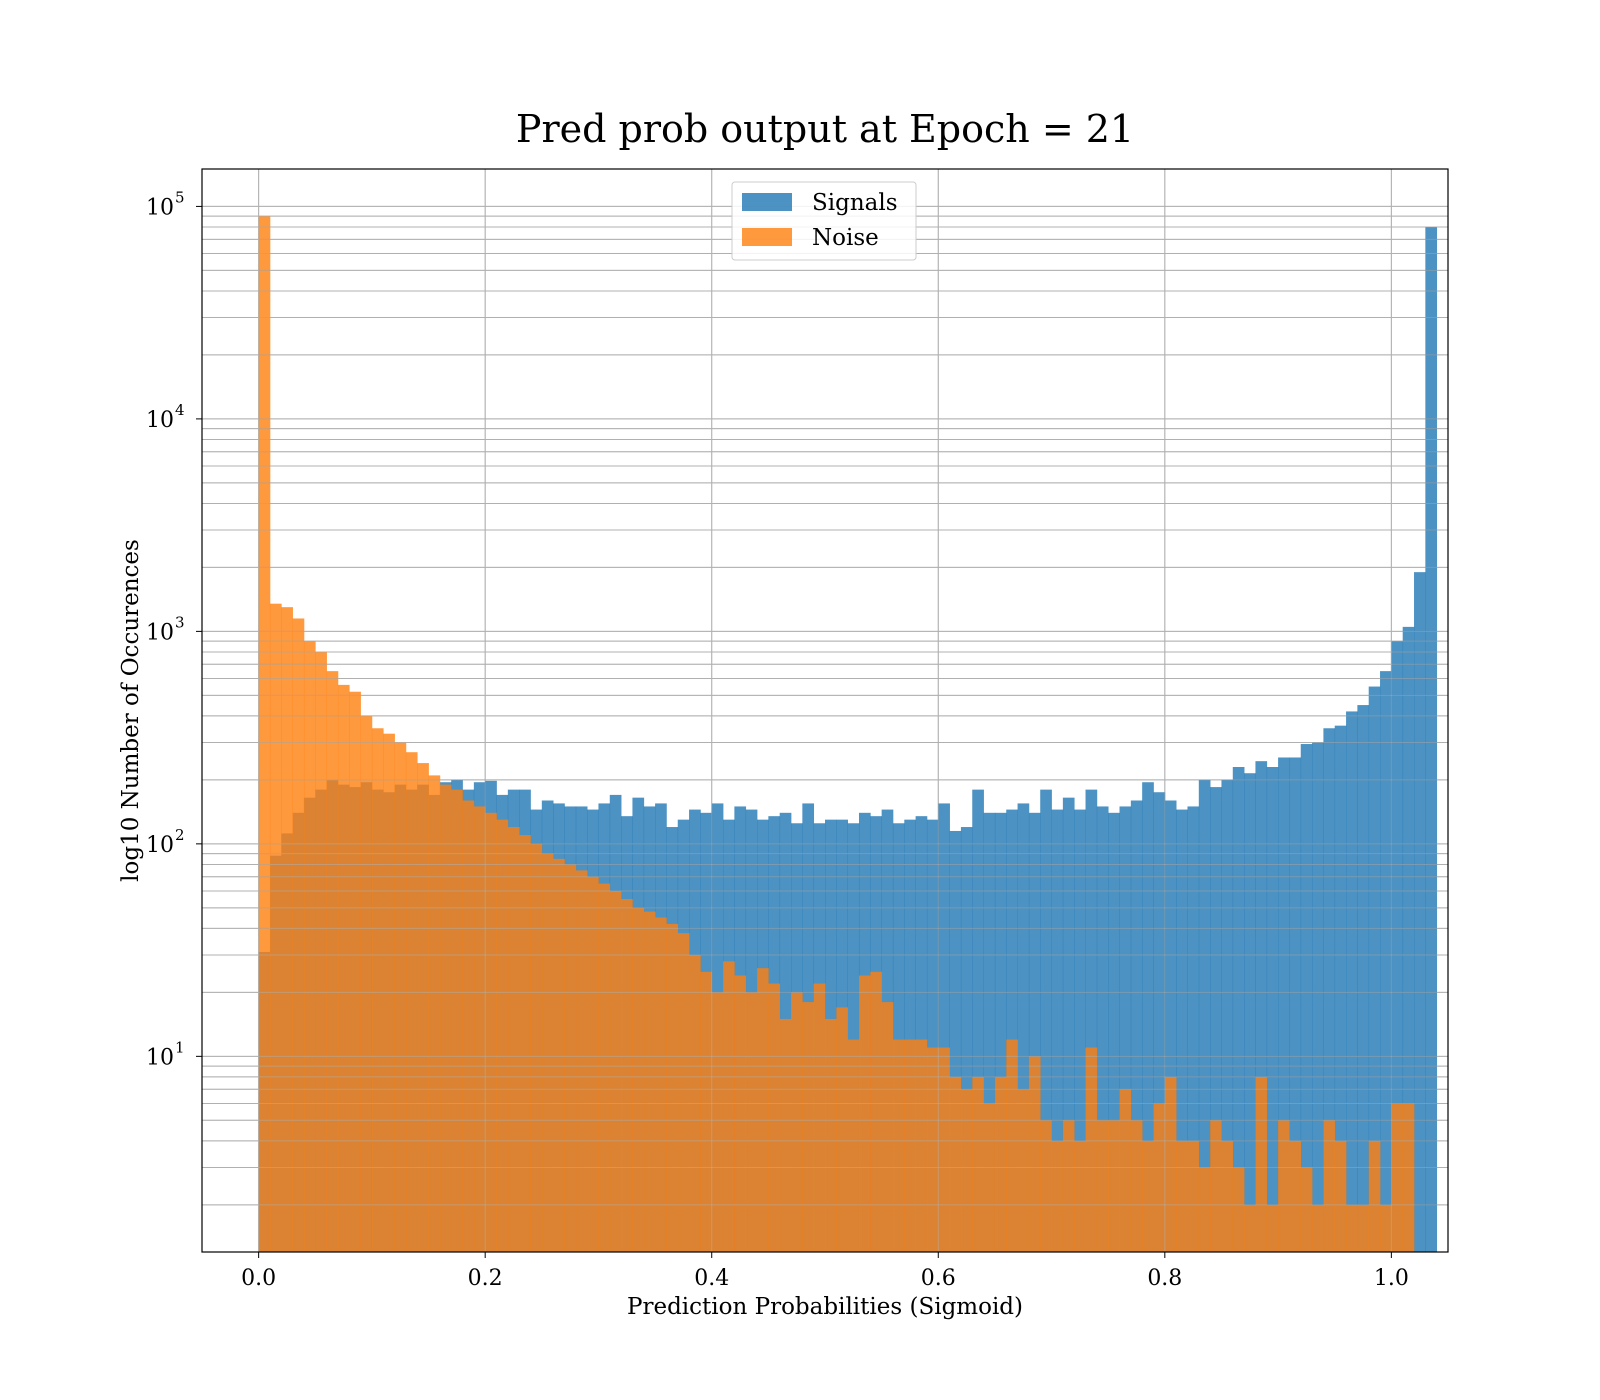 Image resolution: width=1600 pixels, height=1400 pixels. Describe the element at coordinates (180, 410) in the screenshot. I see `y-tick-exponent: 4` at that location.